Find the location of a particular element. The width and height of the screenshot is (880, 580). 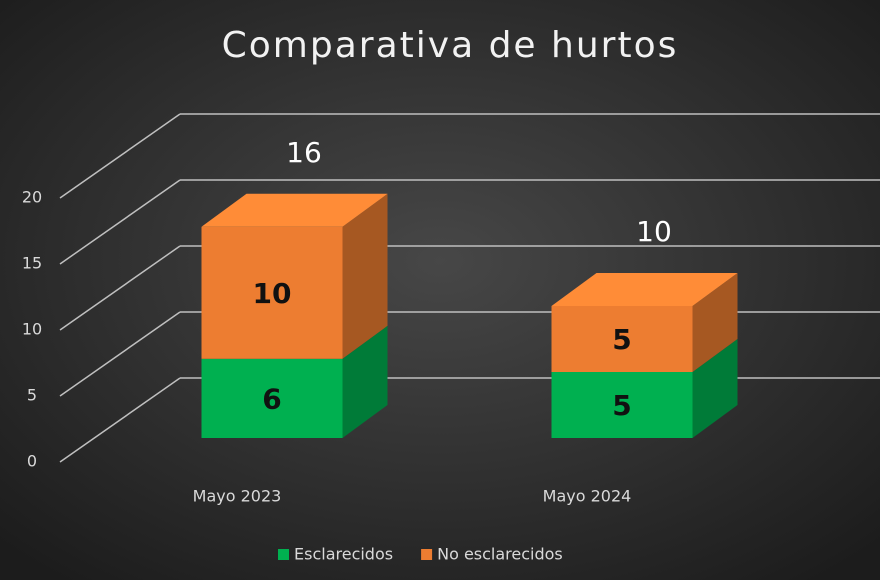

legend-label: No esclarecidos is located at coordinates (500, 554).